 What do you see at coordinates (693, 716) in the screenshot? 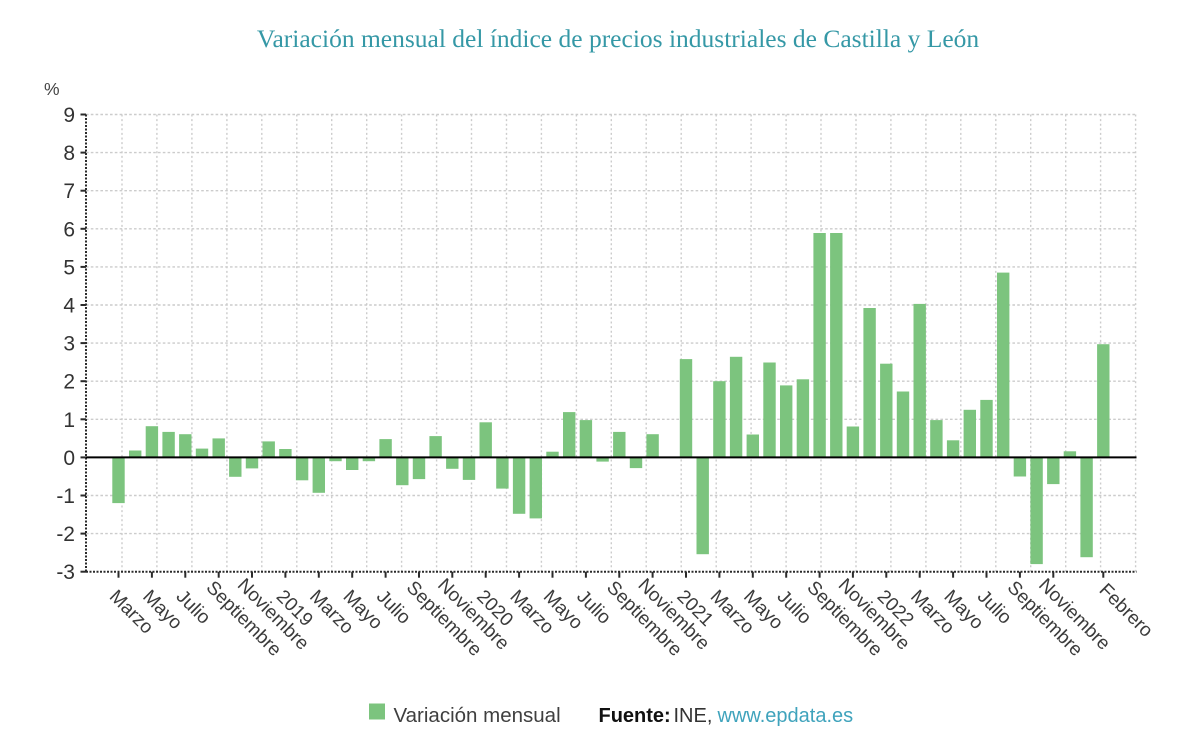
I see `svg-text: INE,` at bounding box center [693, 716].